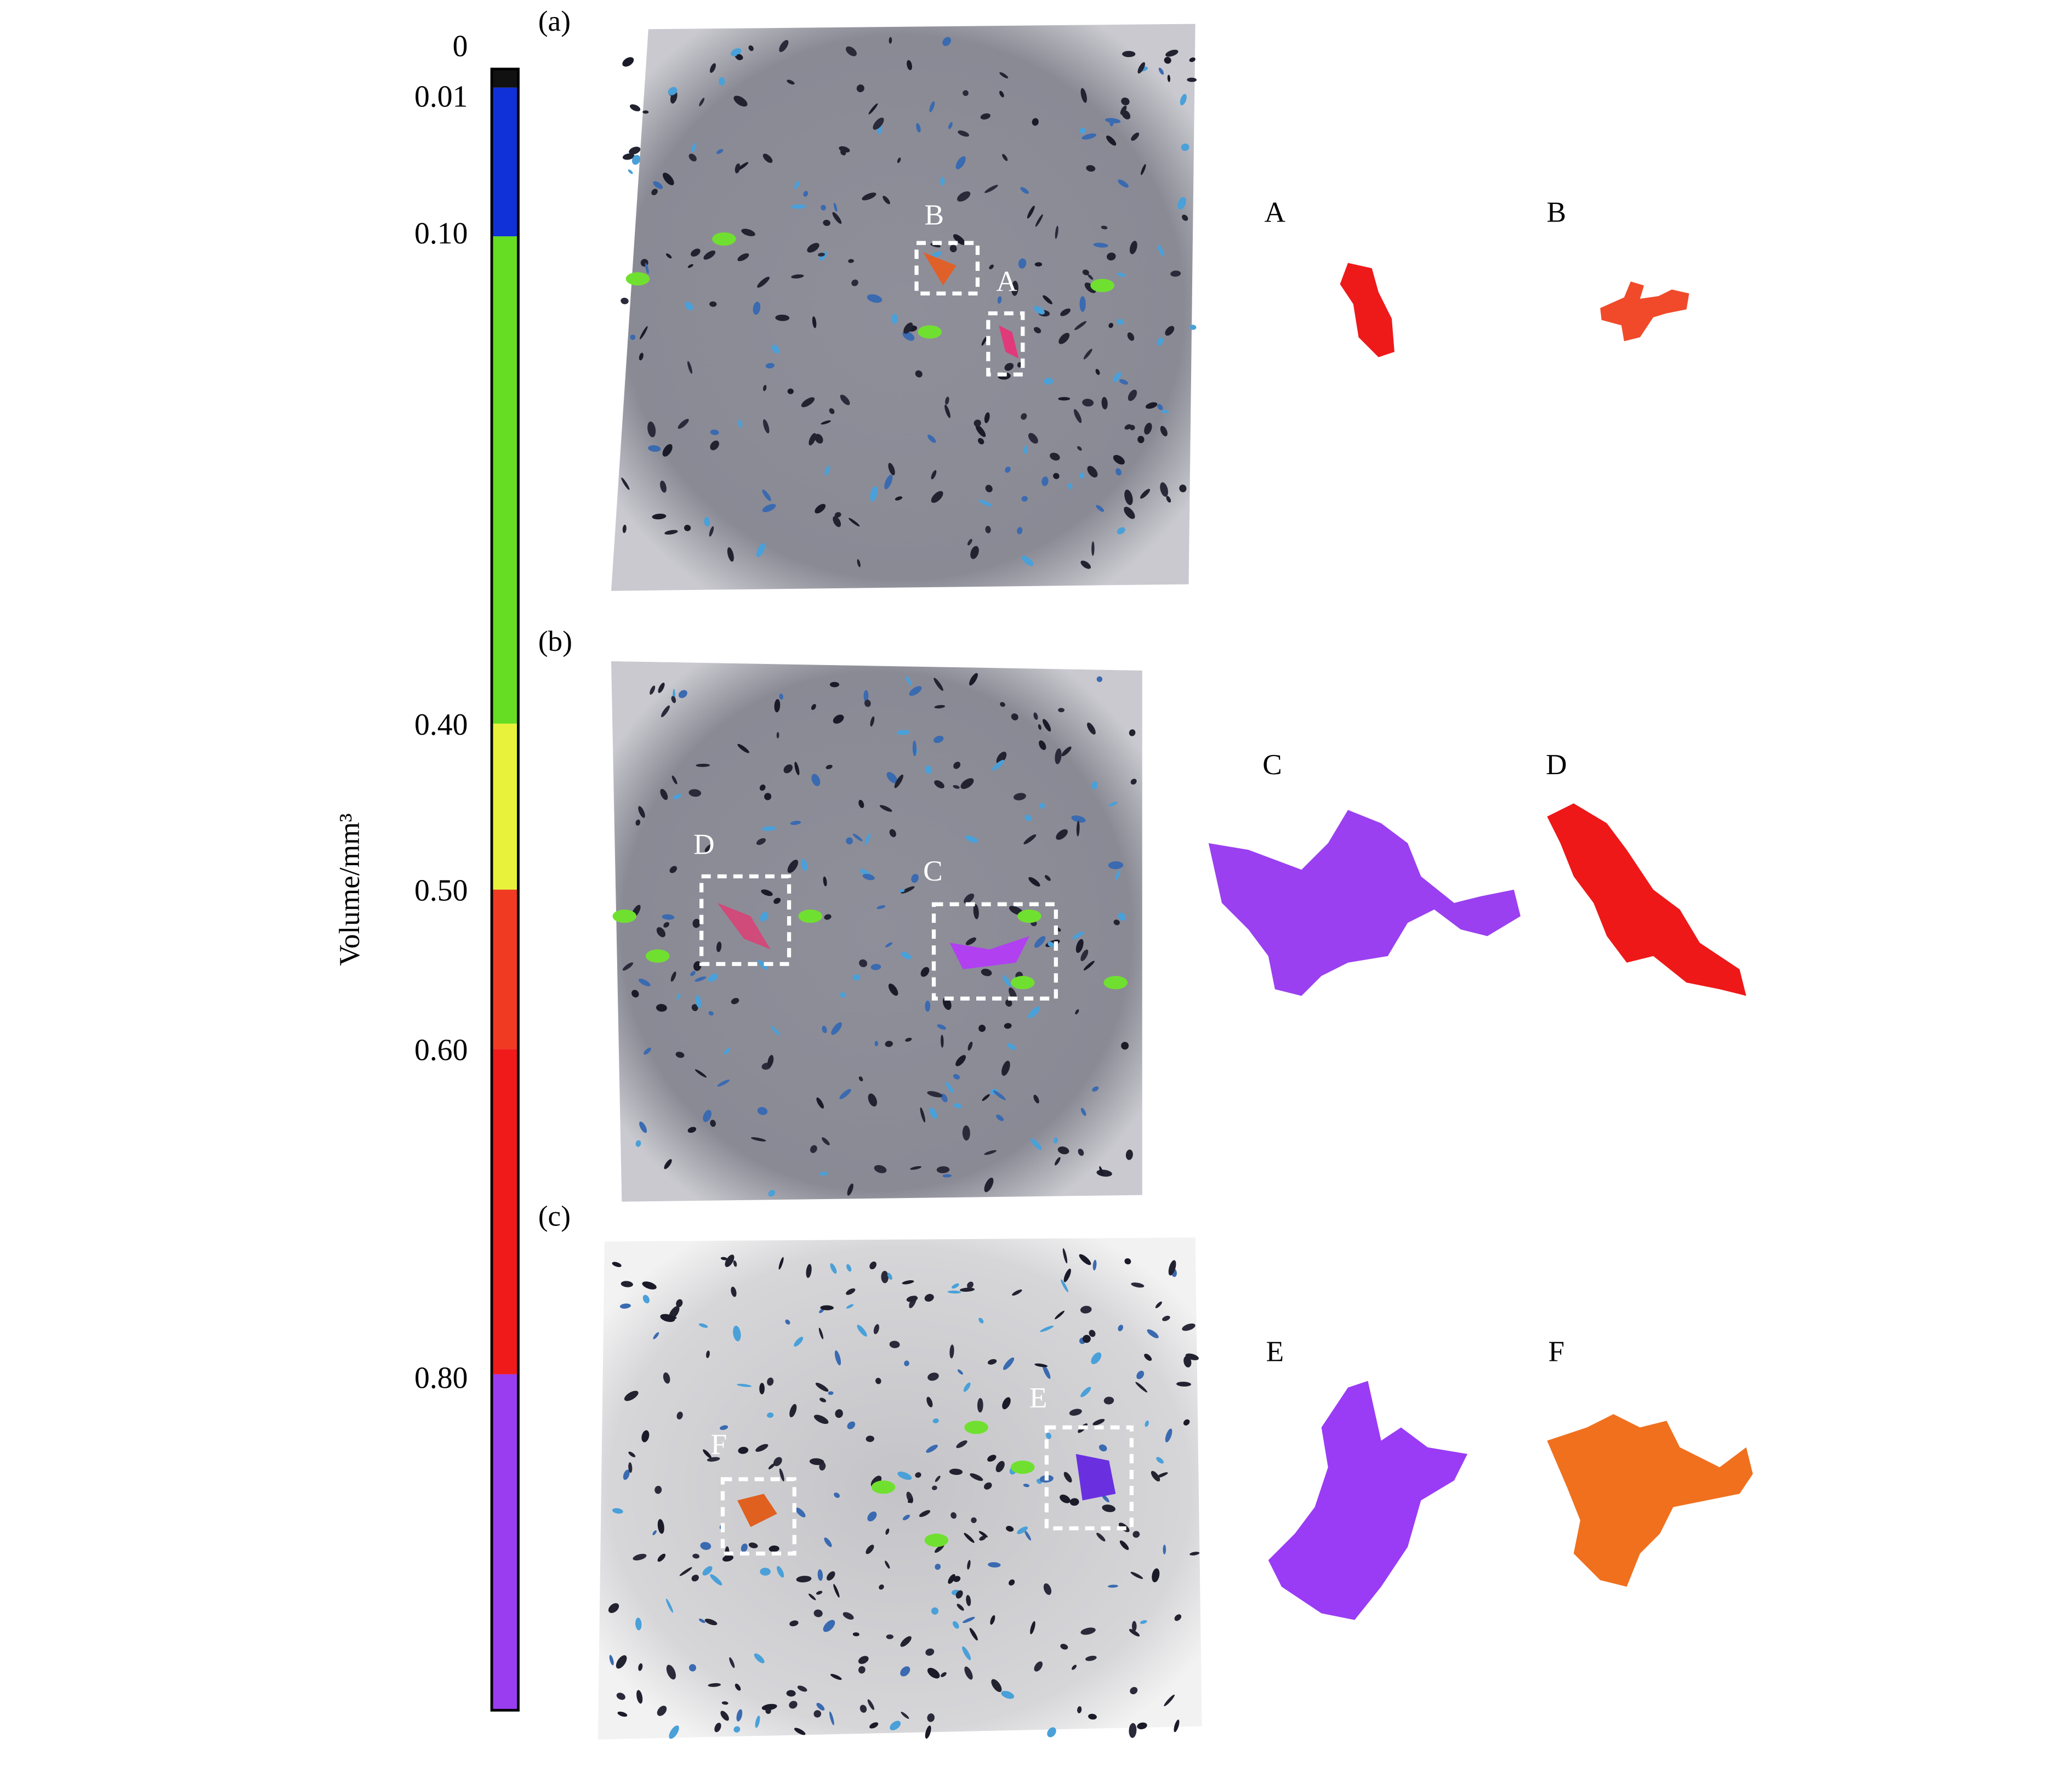 The image size is (2072, 1766). What do you see at coordinates (758, 1517) in the screenshot?
I see `dashed-box` at bounding box center [758, 1517].